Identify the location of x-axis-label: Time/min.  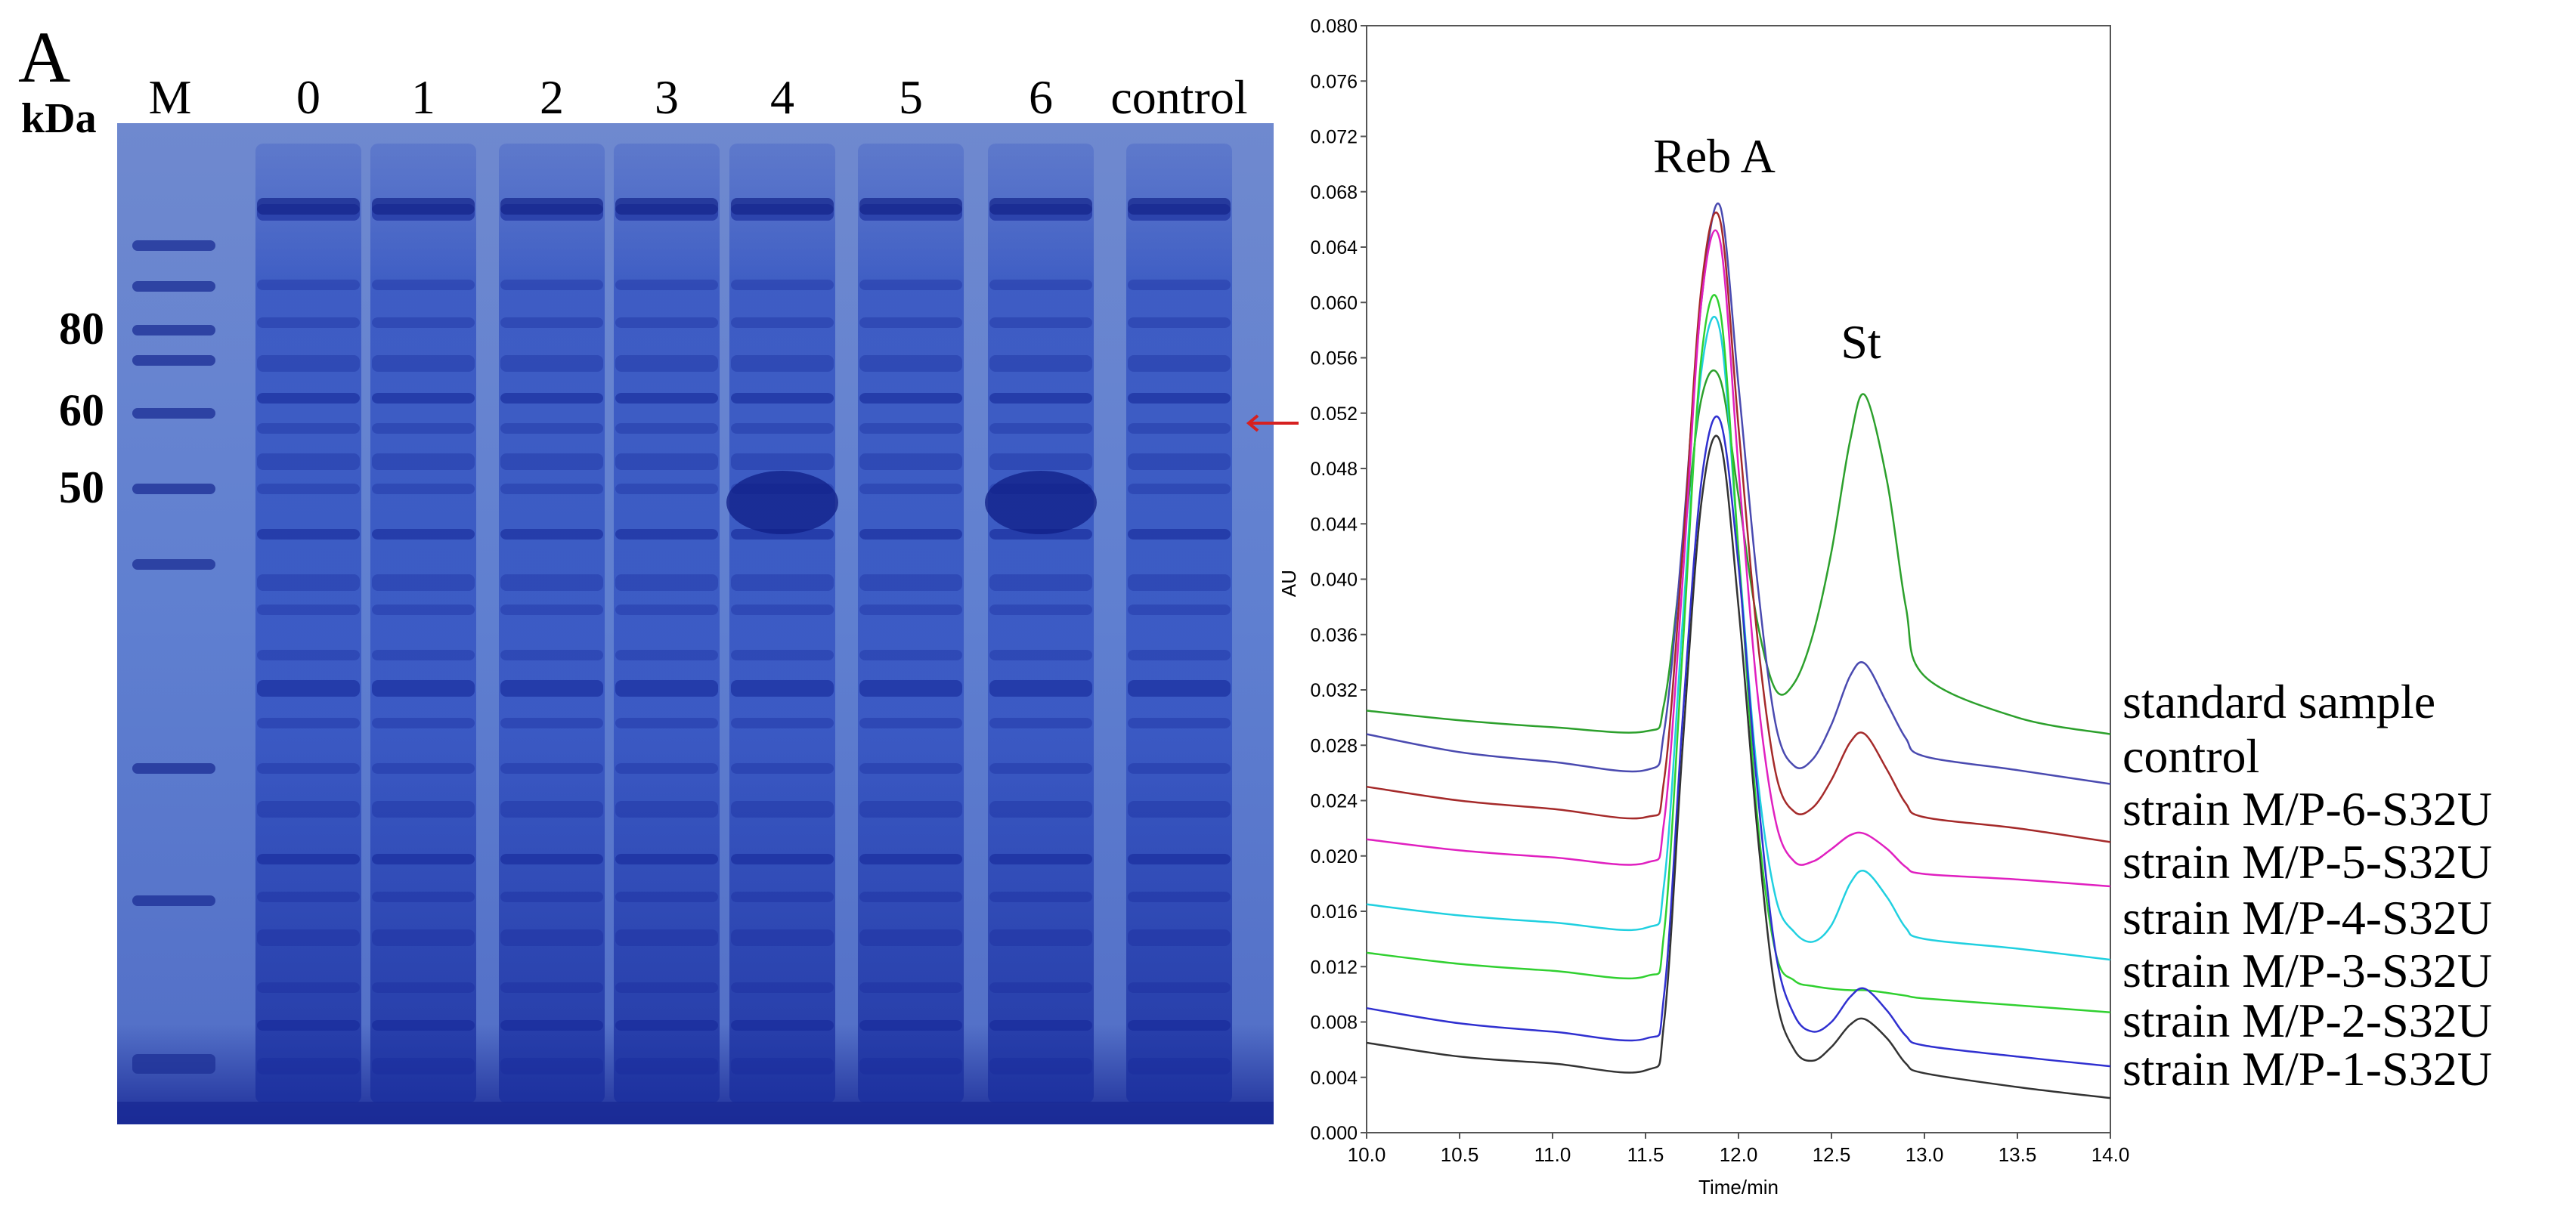
(1739, 1187).